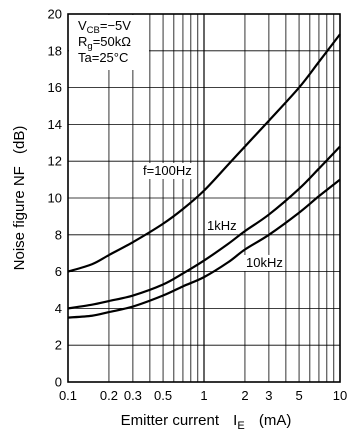 Image resolution: width=352 pixels, height=435 pixels. I want to click on y-tick-label: 12, so click(55, 161).